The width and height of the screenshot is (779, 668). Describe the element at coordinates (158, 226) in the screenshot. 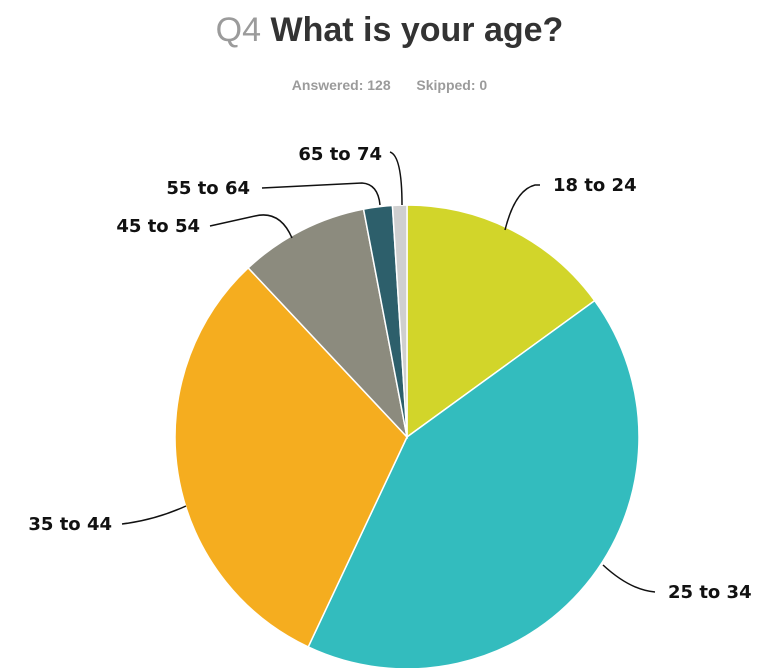

I see `slice-label-45-to-54: 45 to 54` at that location.